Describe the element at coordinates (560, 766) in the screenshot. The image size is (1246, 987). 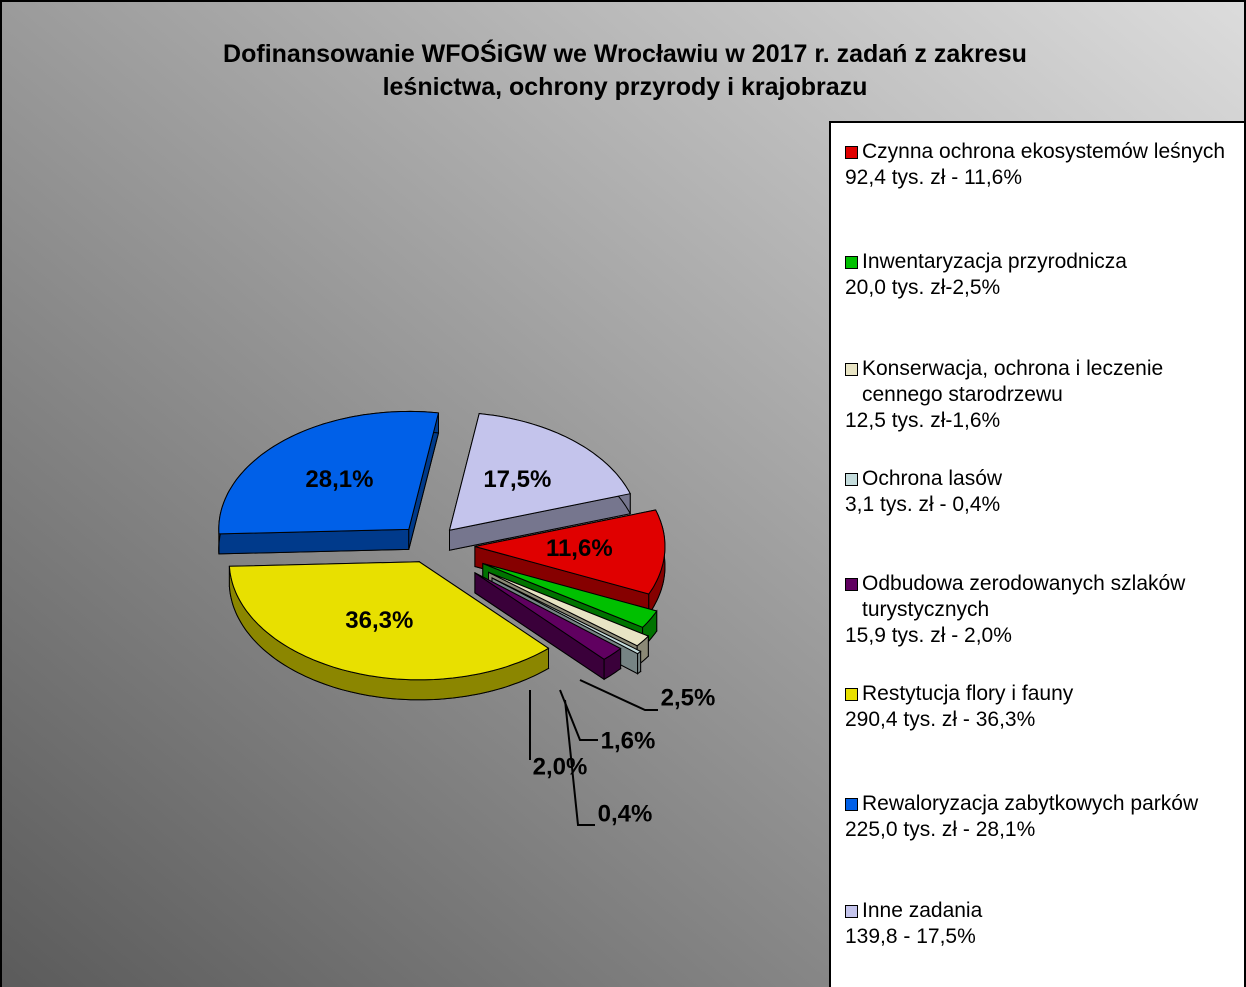
I see `data-label: 2,0%` at that location.